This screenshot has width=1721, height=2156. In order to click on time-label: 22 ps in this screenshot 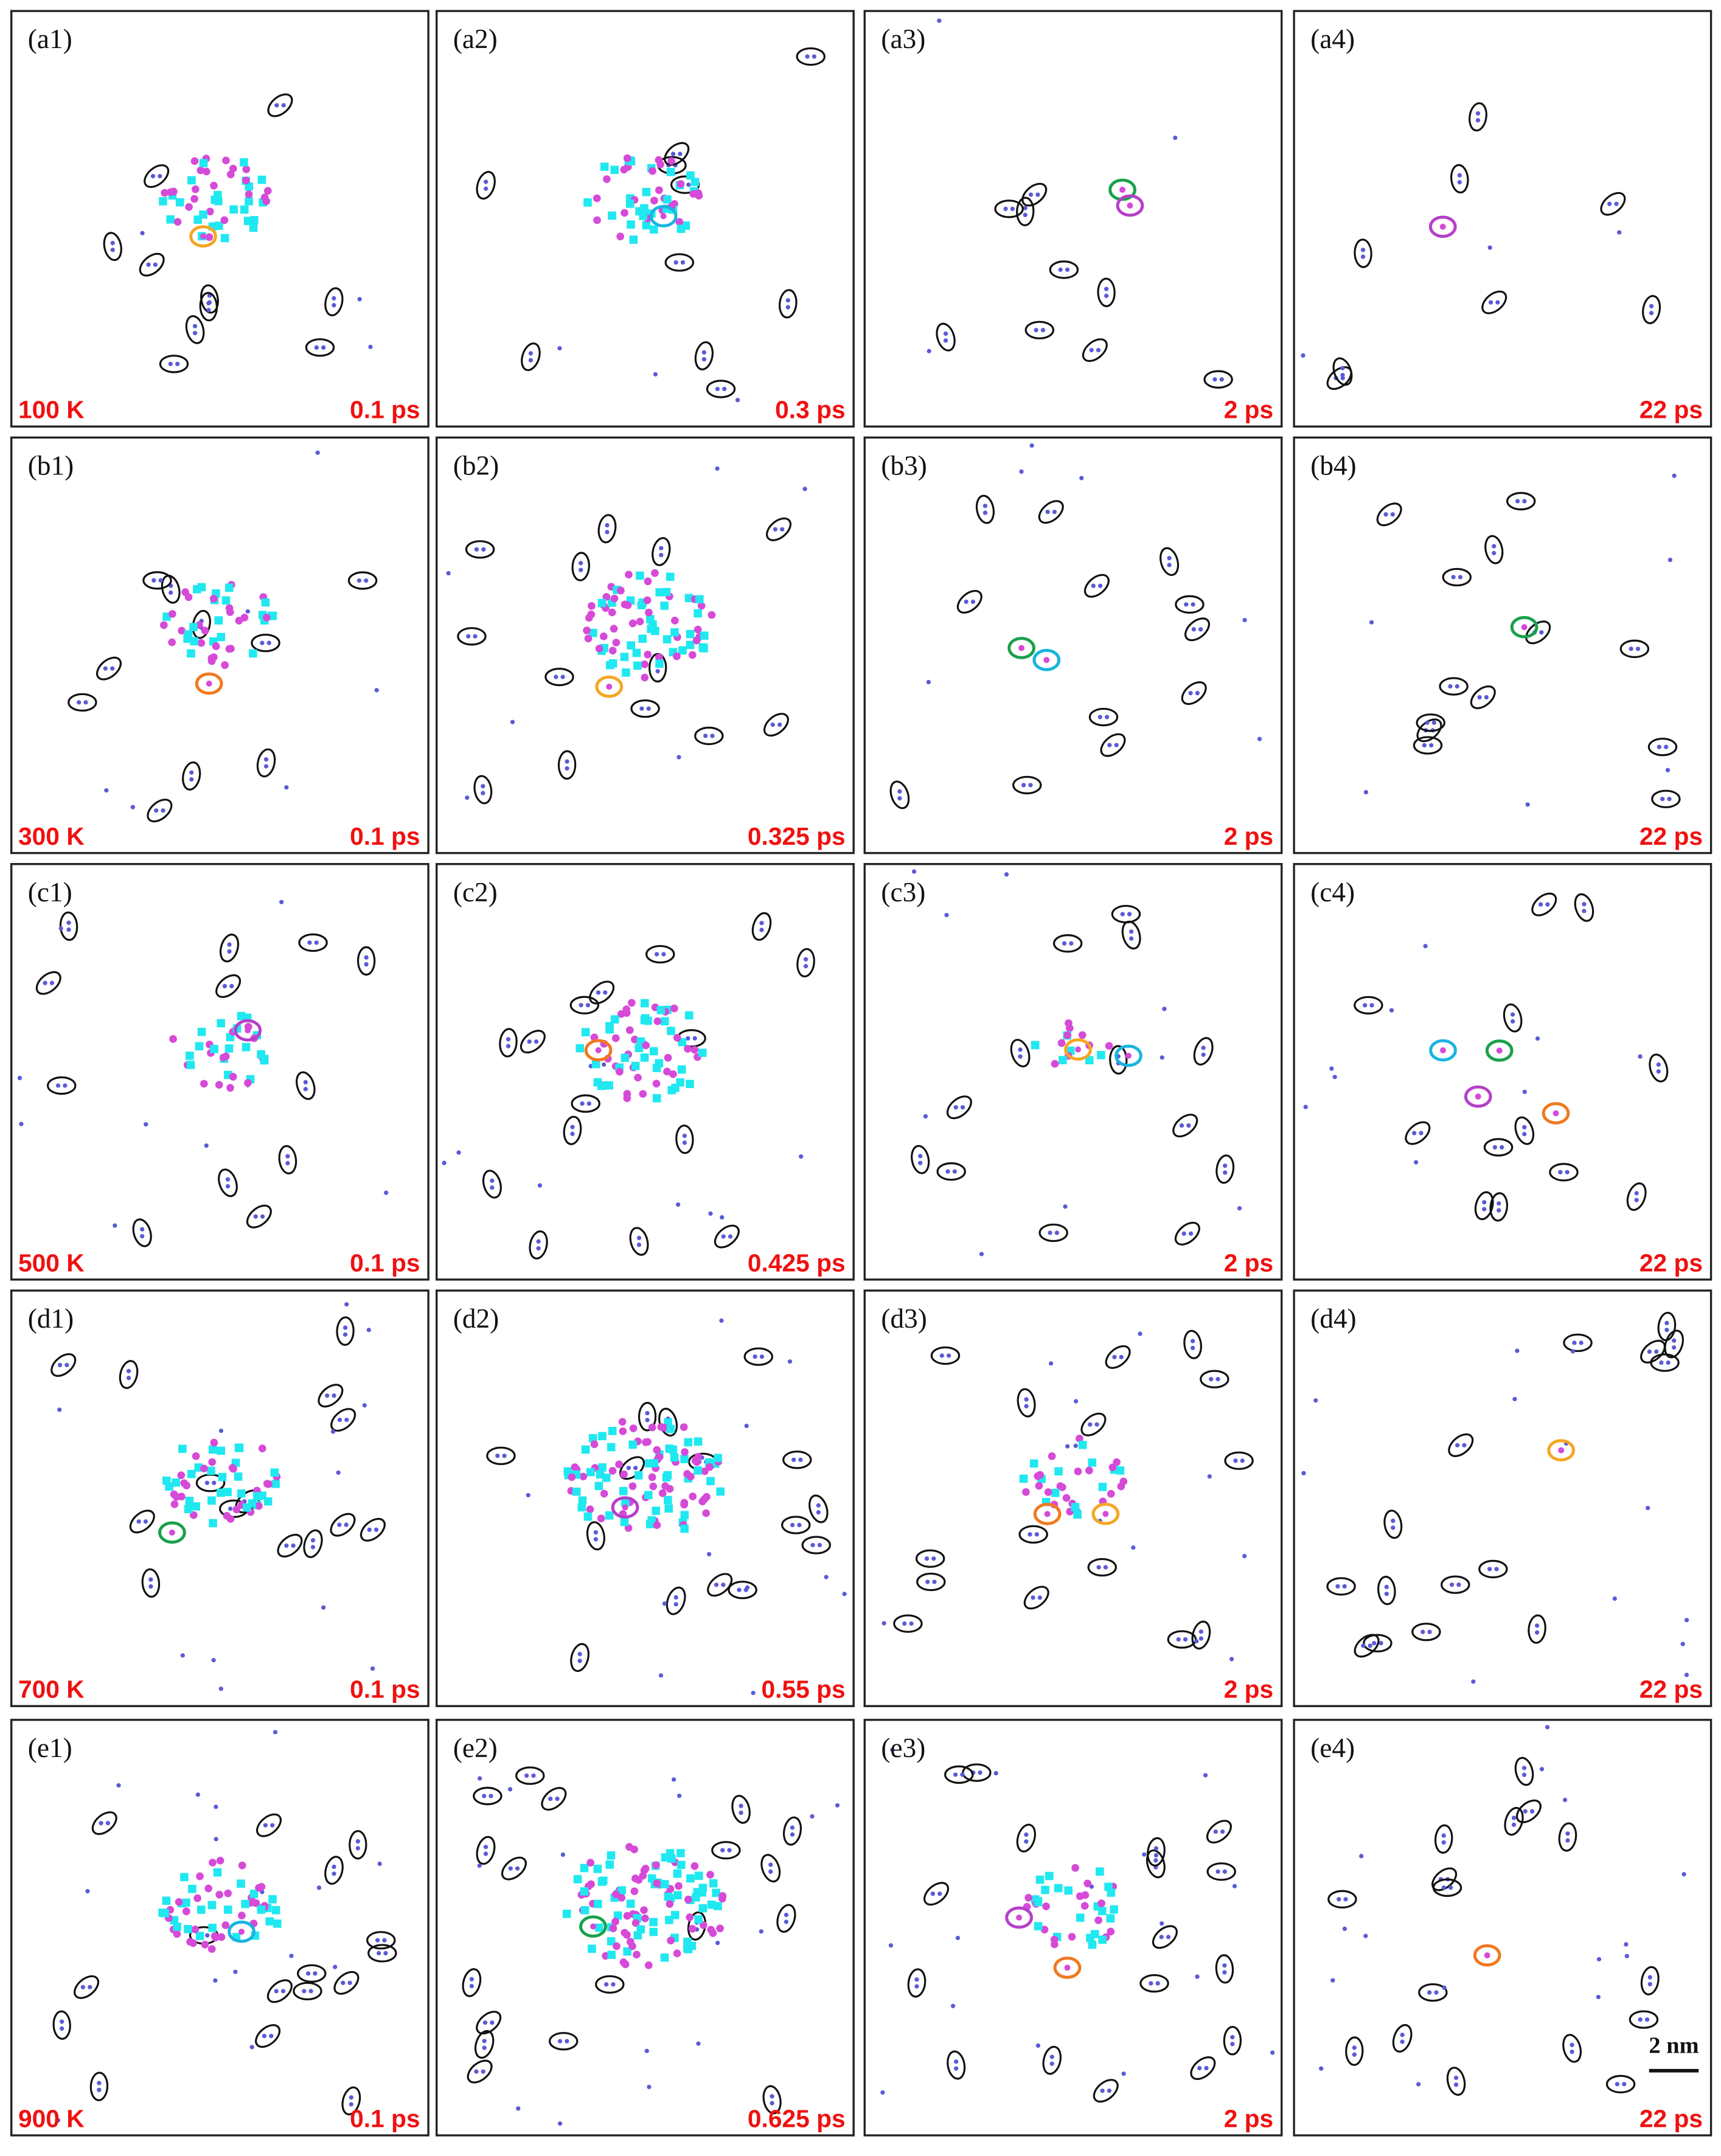, I will do `click(1671, 410)`.